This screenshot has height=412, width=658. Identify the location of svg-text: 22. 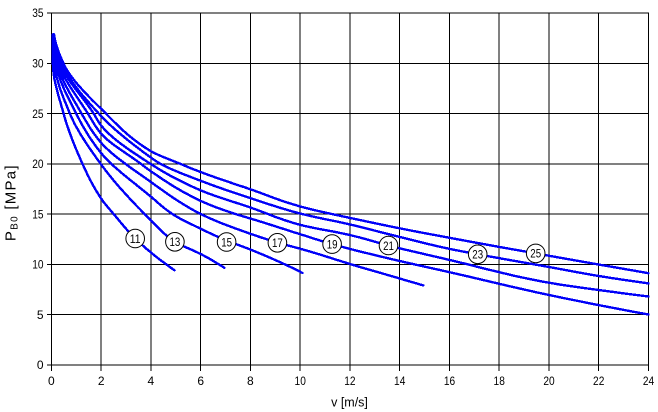
(599, 381).